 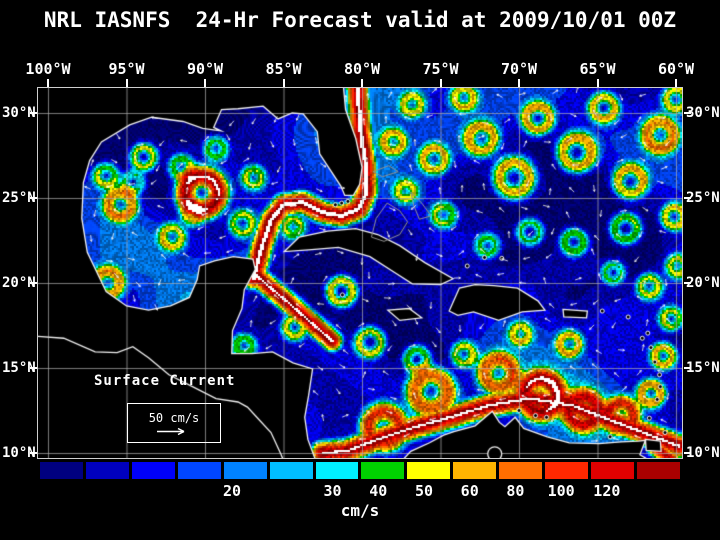 I want to click on lon-tick-label: 65°W, so click(x=597, y=69).